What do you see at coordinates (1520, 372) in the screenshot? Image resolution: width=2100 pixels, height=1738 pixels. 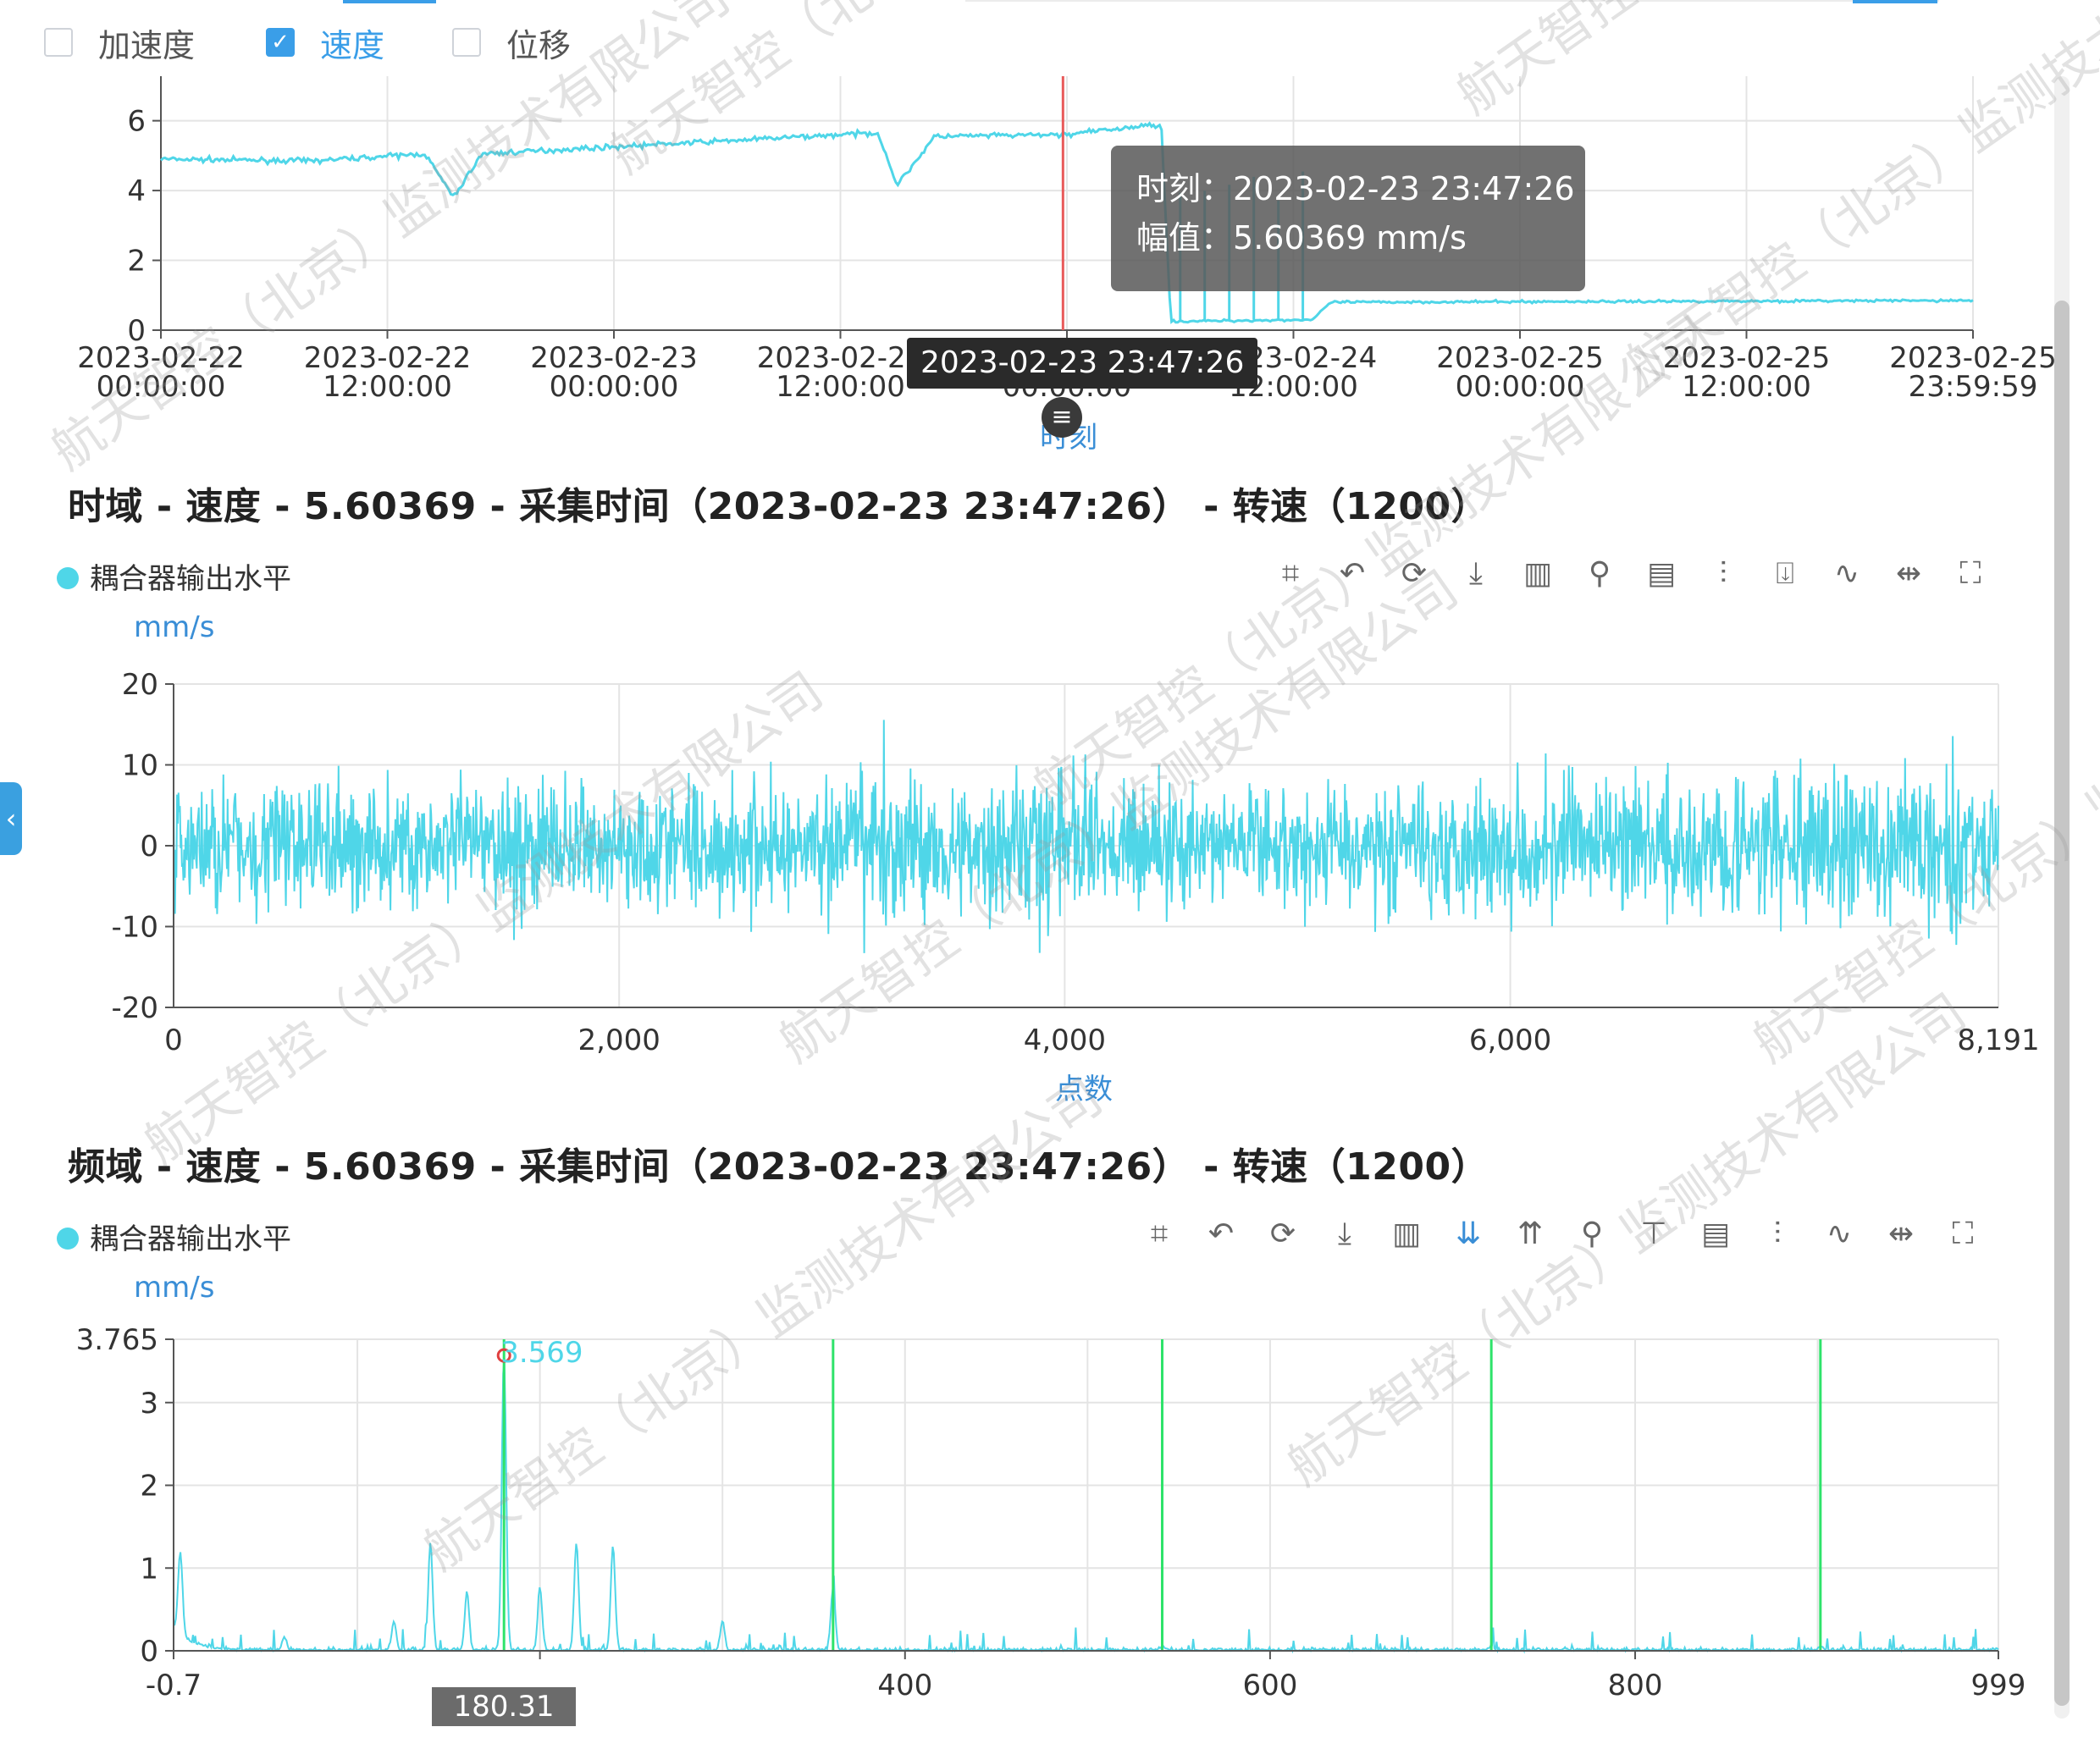 I see `x-tick-label: 2023-02-25 00:00:00` at bounding box center [1520, 372].